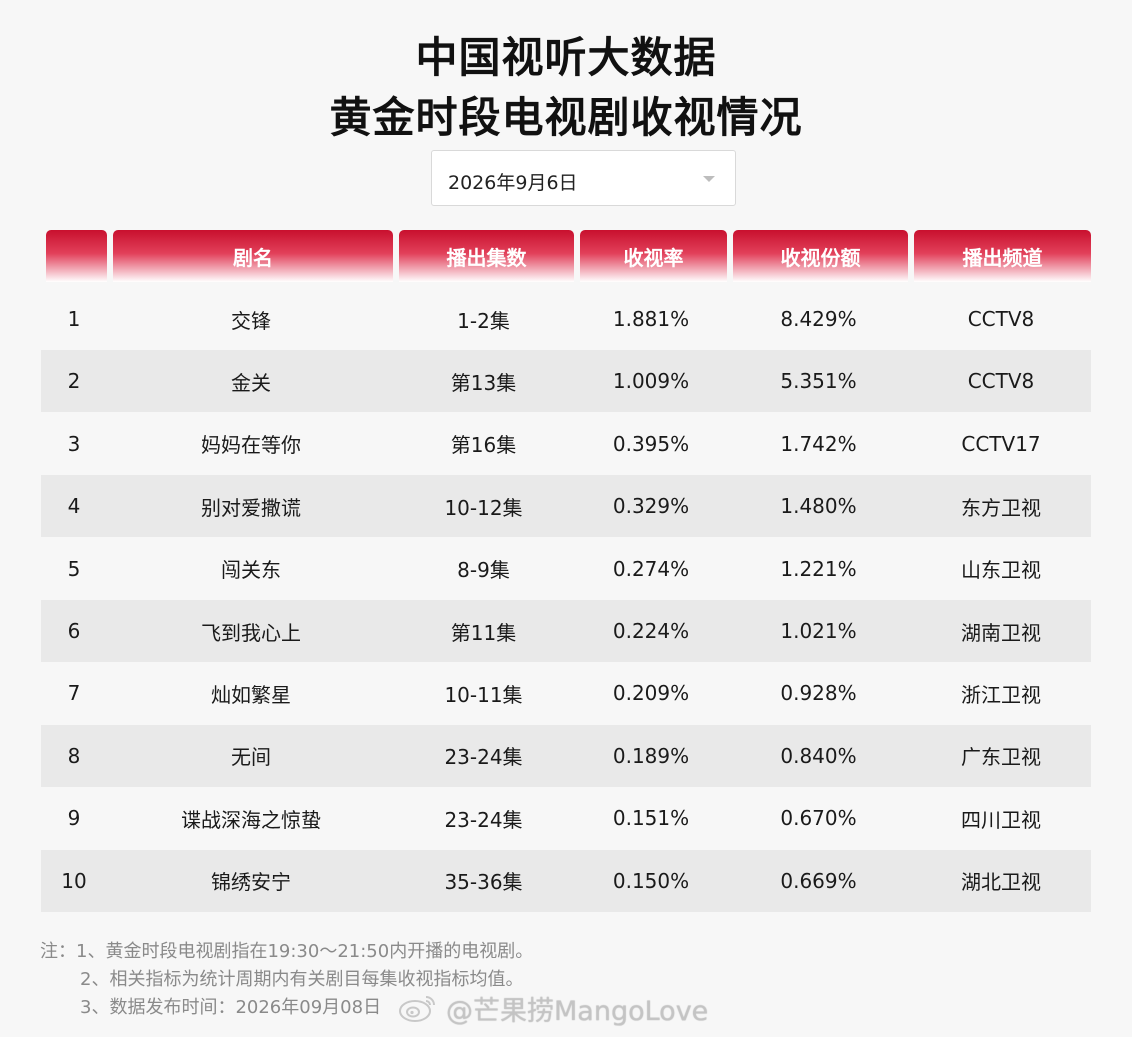  I want to click on table-row: 5 闯关东 8-9集 0.274% 1.221% 山东卫视, so click(566, 568).